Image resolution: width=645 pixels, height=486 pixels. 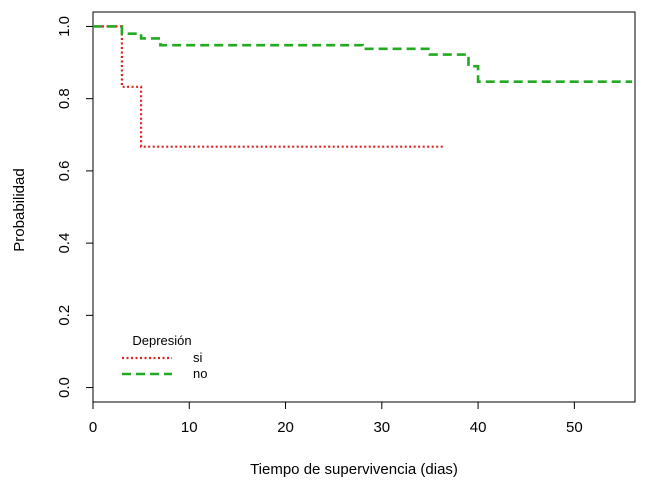 I want to click on x-tick-label: 50, so click(x=574, y=427).